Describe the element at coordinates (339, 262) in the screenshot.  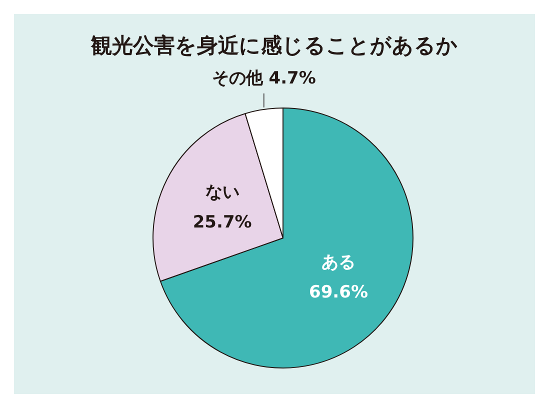
I see `slice-label: ある` at that location.